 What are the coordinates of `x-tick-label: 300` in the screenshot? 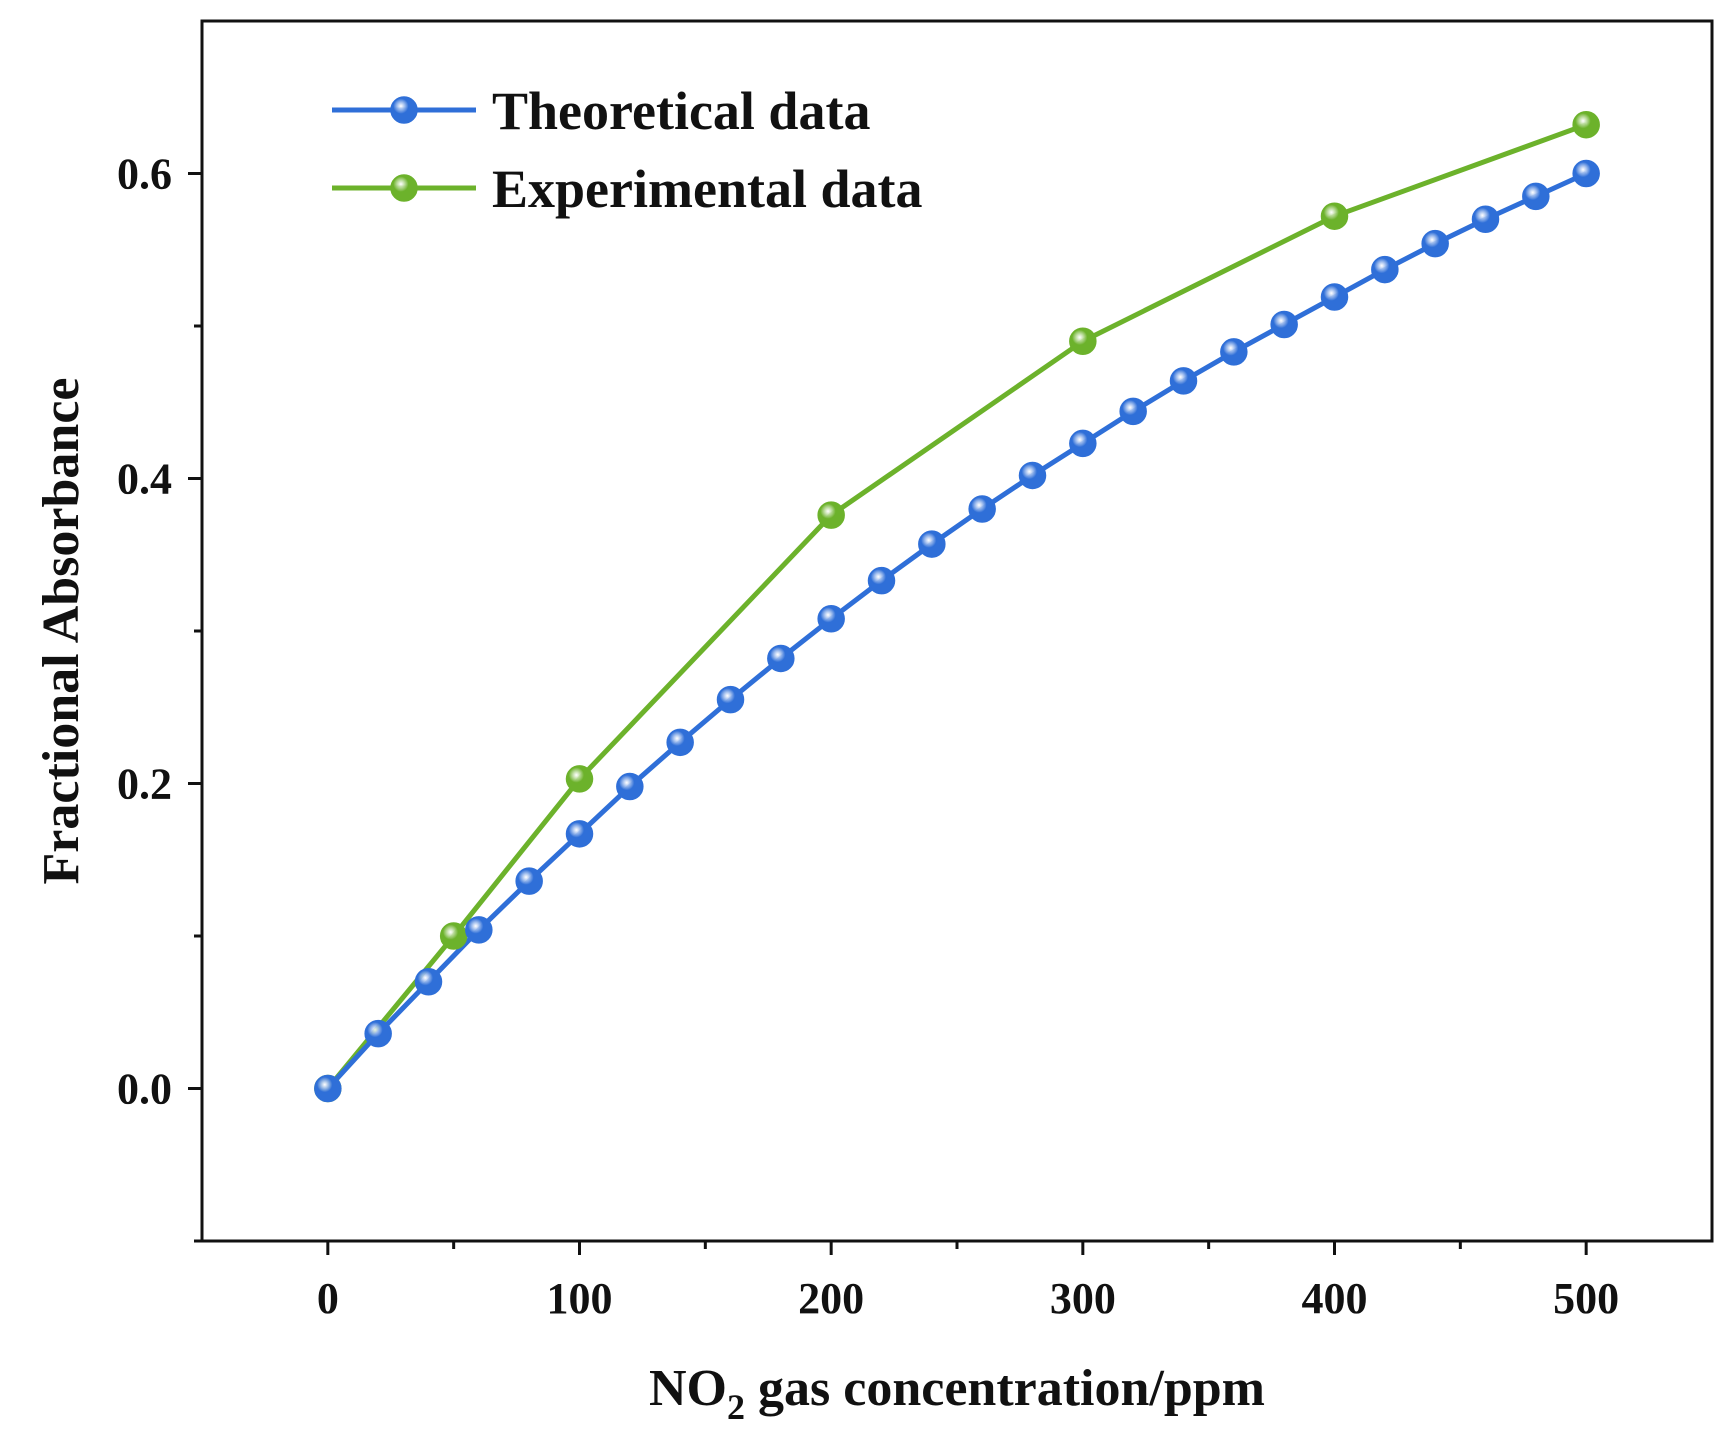 It's located at (1083, 1298).